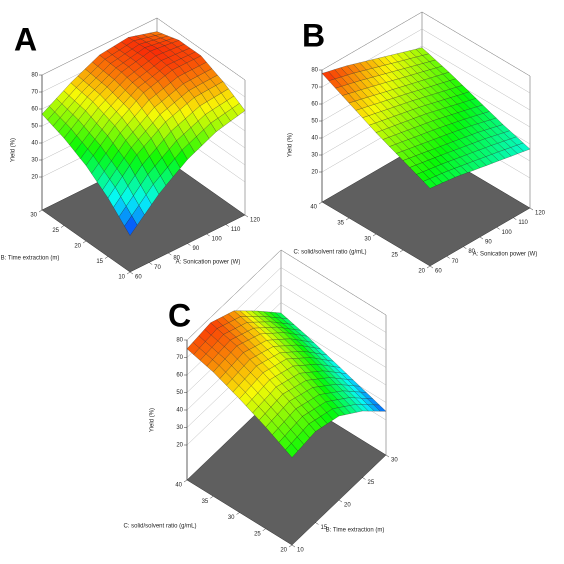 This screenshot has height=564, width=564. What do you see at coordinates (179, 315) in the screenshot?
I see `panel-label: C` at bounding box center [179, 315].